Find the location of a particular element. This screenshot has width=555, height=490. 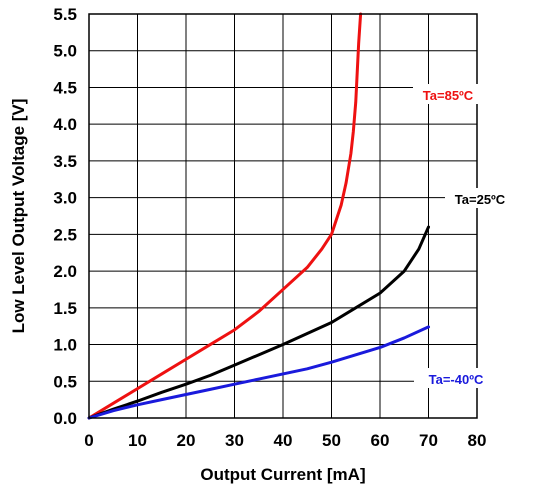

x-tick-label: 30 is located at coordinates (234, 440).